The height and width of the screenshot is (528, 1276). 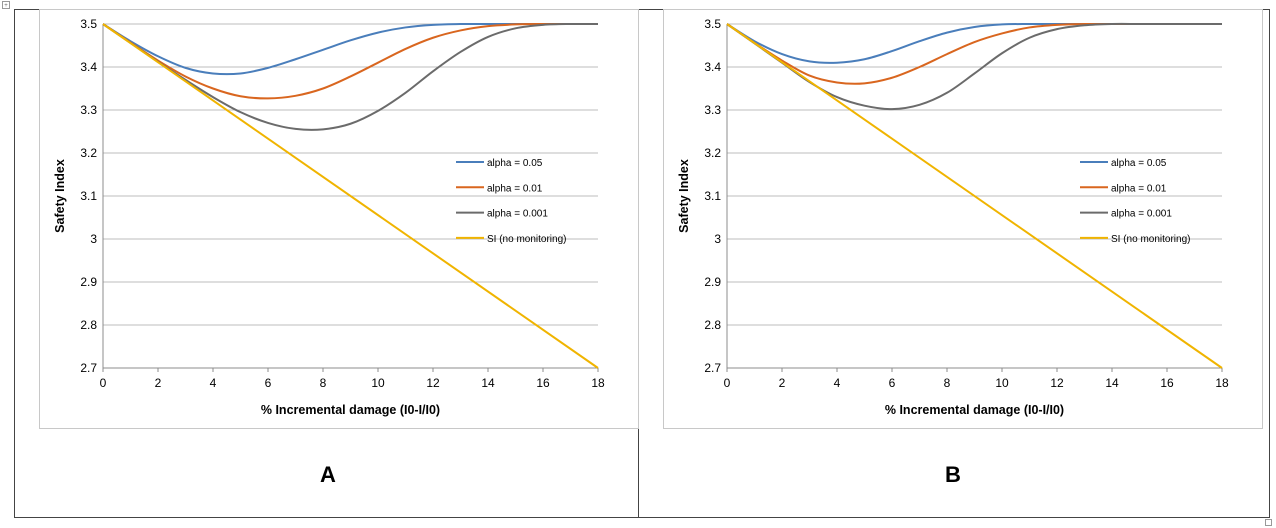 I want to click on panel-label-b: B, so click(x=953, y=474).